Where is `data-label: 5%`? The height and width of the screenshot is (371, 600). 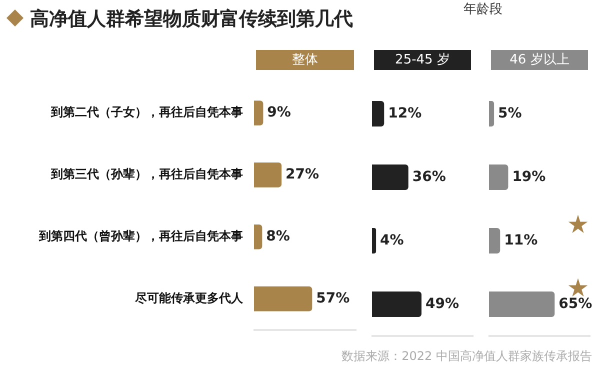
data-label: 5% is located at coordinates (510, 113).